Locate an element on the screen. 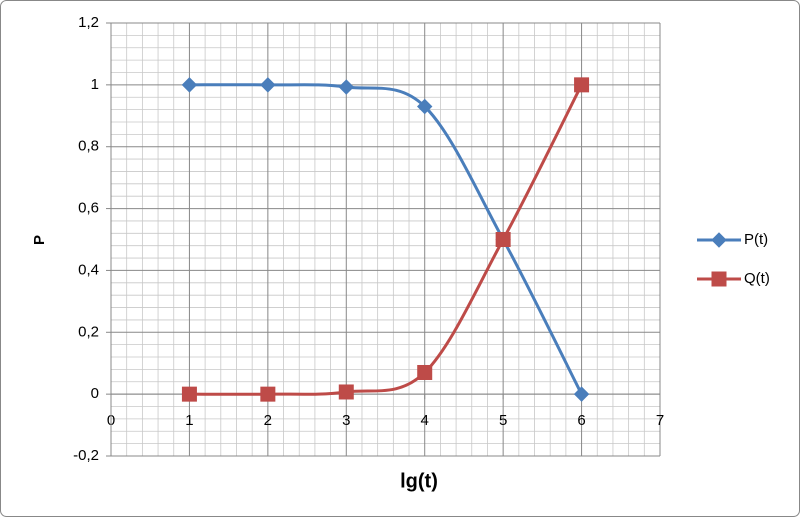  y-tick-label: -0,2 is located at coordinates (86, 455).